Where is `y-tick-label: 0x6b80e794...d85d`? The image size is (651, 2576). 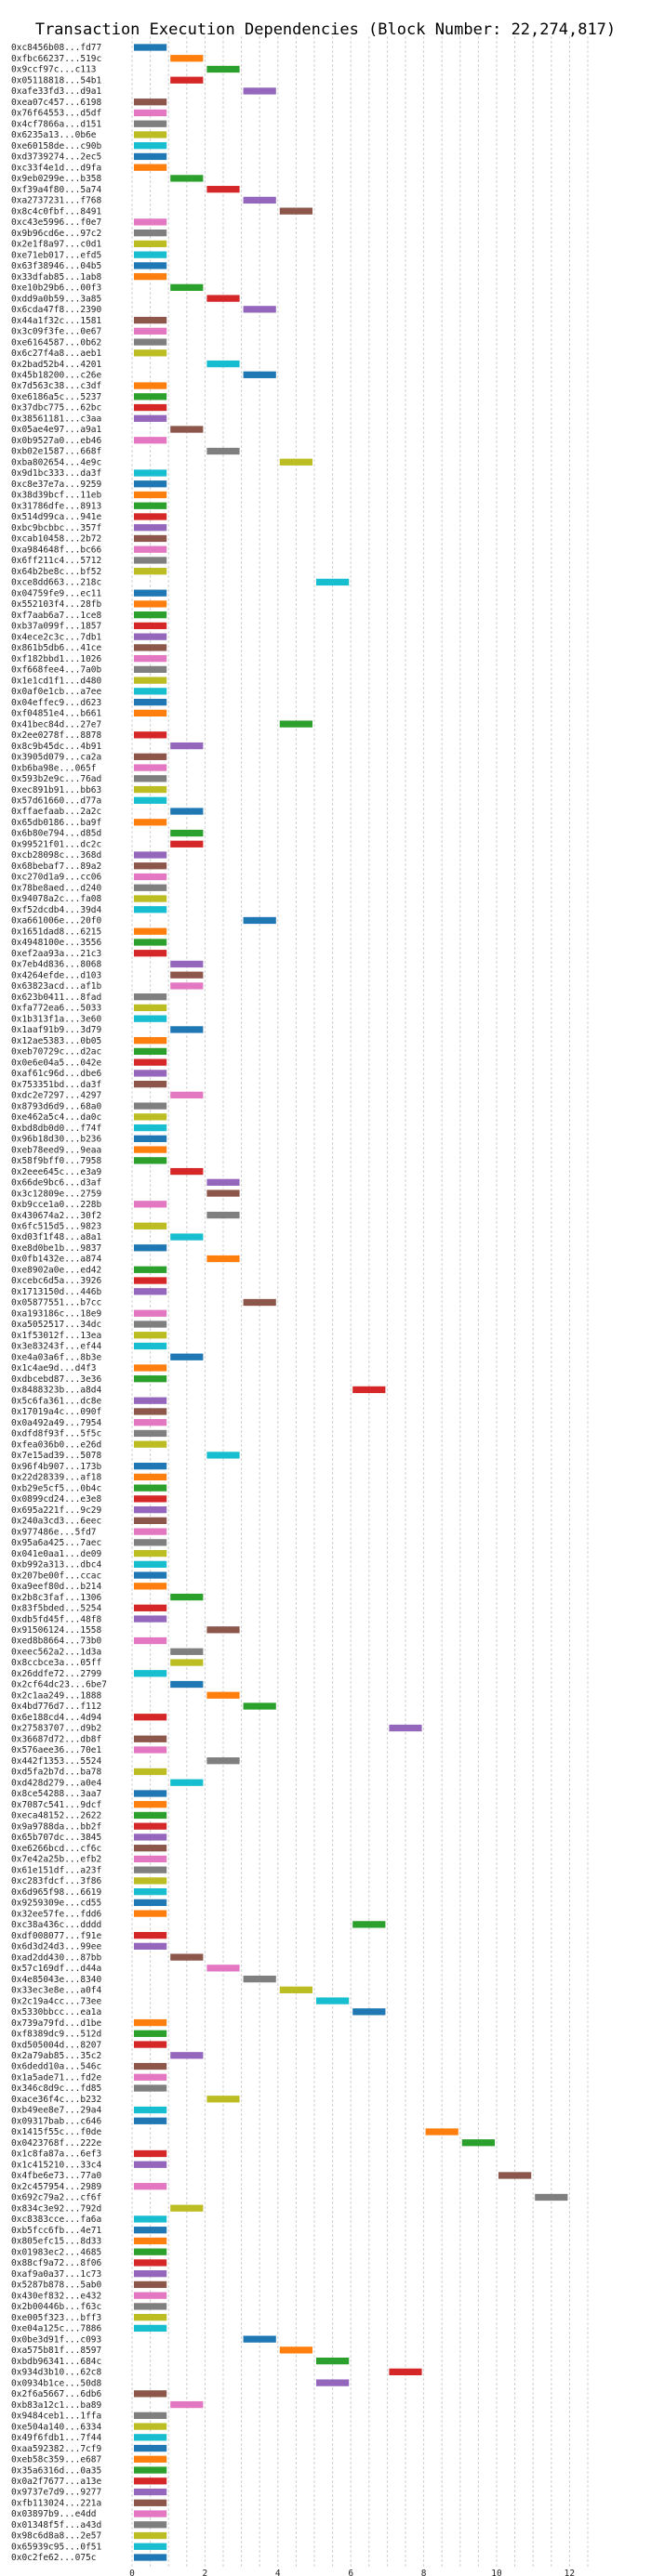 y-tick-label: 0x6b80e794...d85d is located at coordinates (56, 834).